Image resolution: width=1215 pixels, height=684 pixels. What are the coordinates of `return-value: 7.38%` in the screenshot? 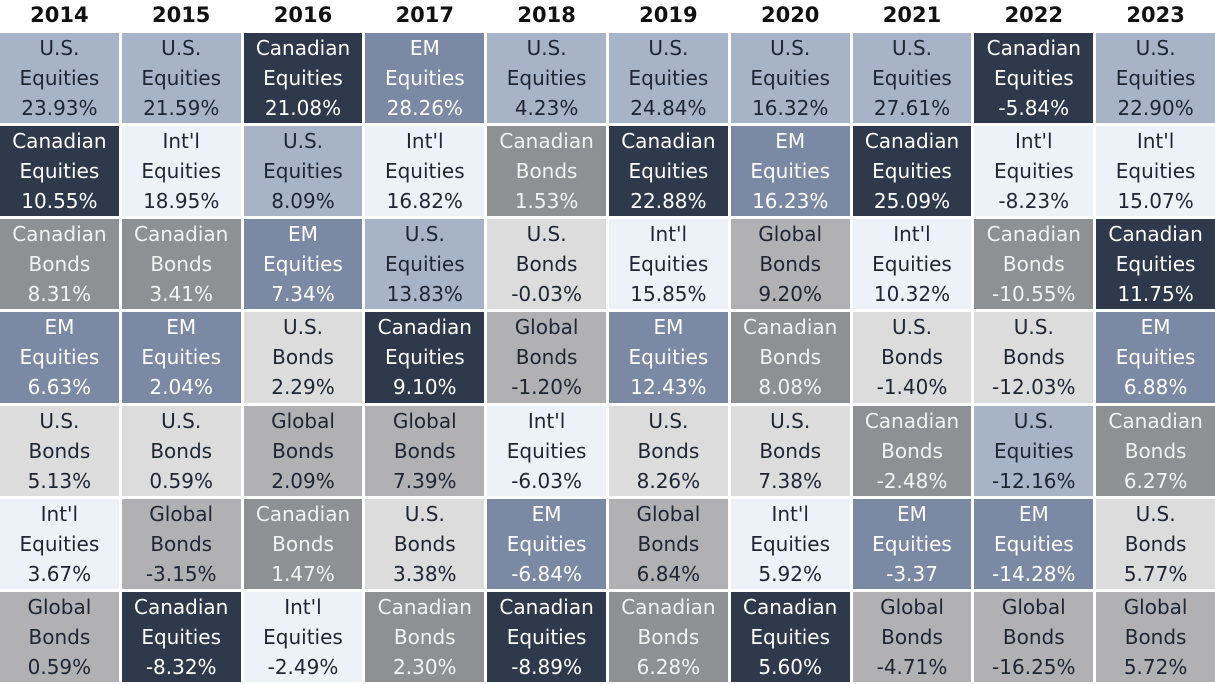 It's located at (790, 480).